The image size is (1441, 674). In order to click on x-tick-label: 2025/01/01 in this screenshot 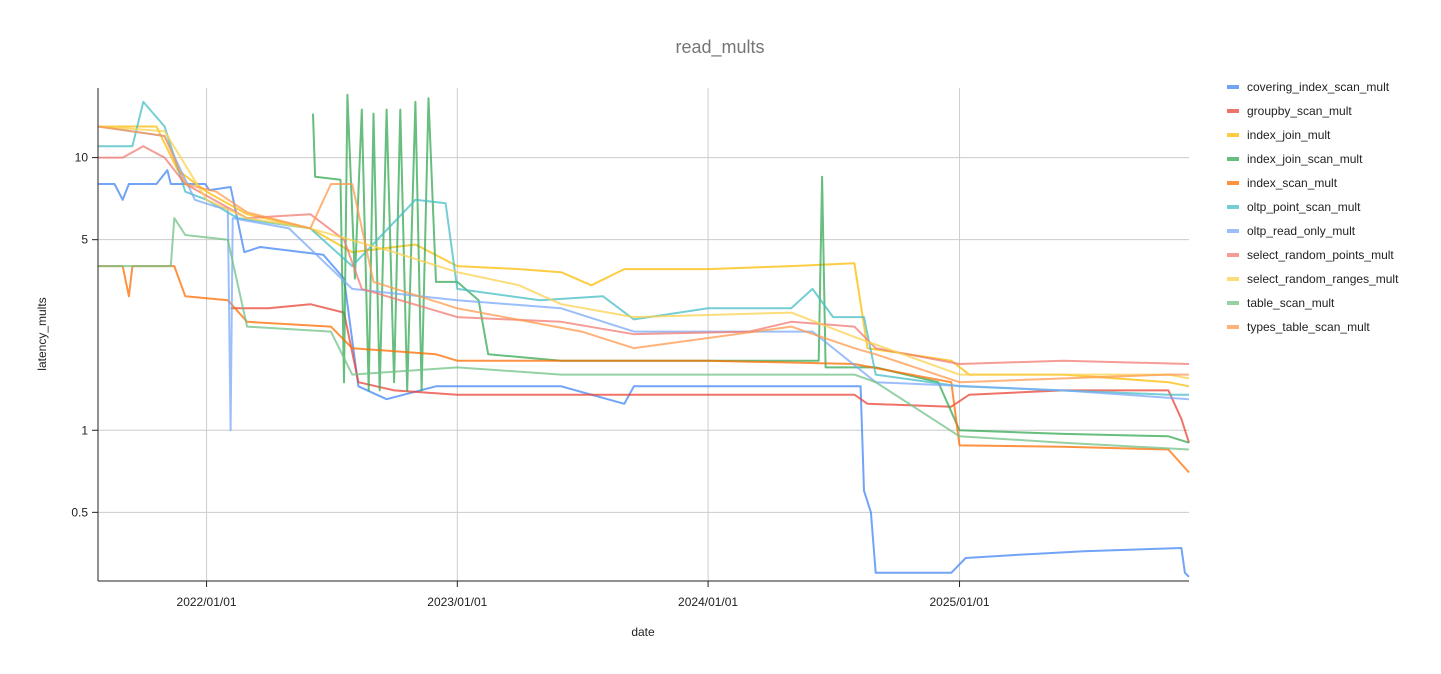, I will do `click(960, 602)`.